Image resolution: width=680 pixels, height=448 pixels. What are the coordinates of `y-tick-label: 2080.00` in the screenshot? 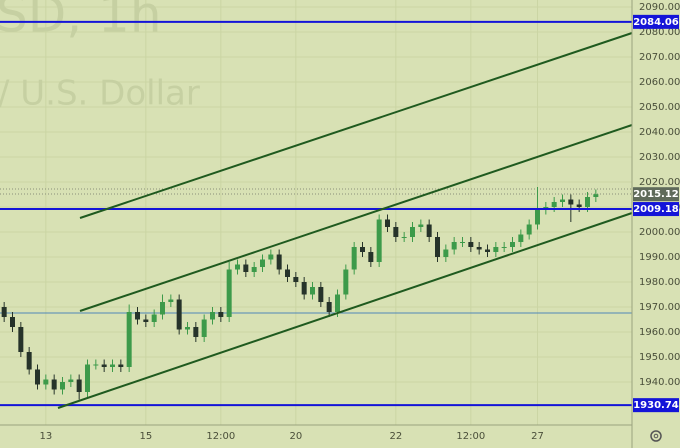 It's located at (659, 32).